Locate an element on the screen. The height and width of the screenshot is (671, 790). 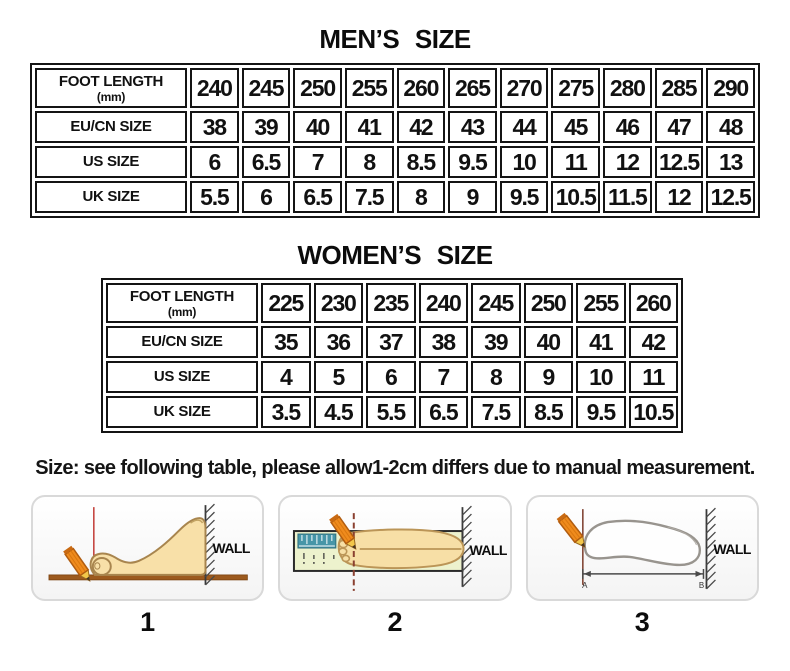
table-row: US SIZE 4 5 6 7 8 9 10 11 is located at coordinates (392, 377).